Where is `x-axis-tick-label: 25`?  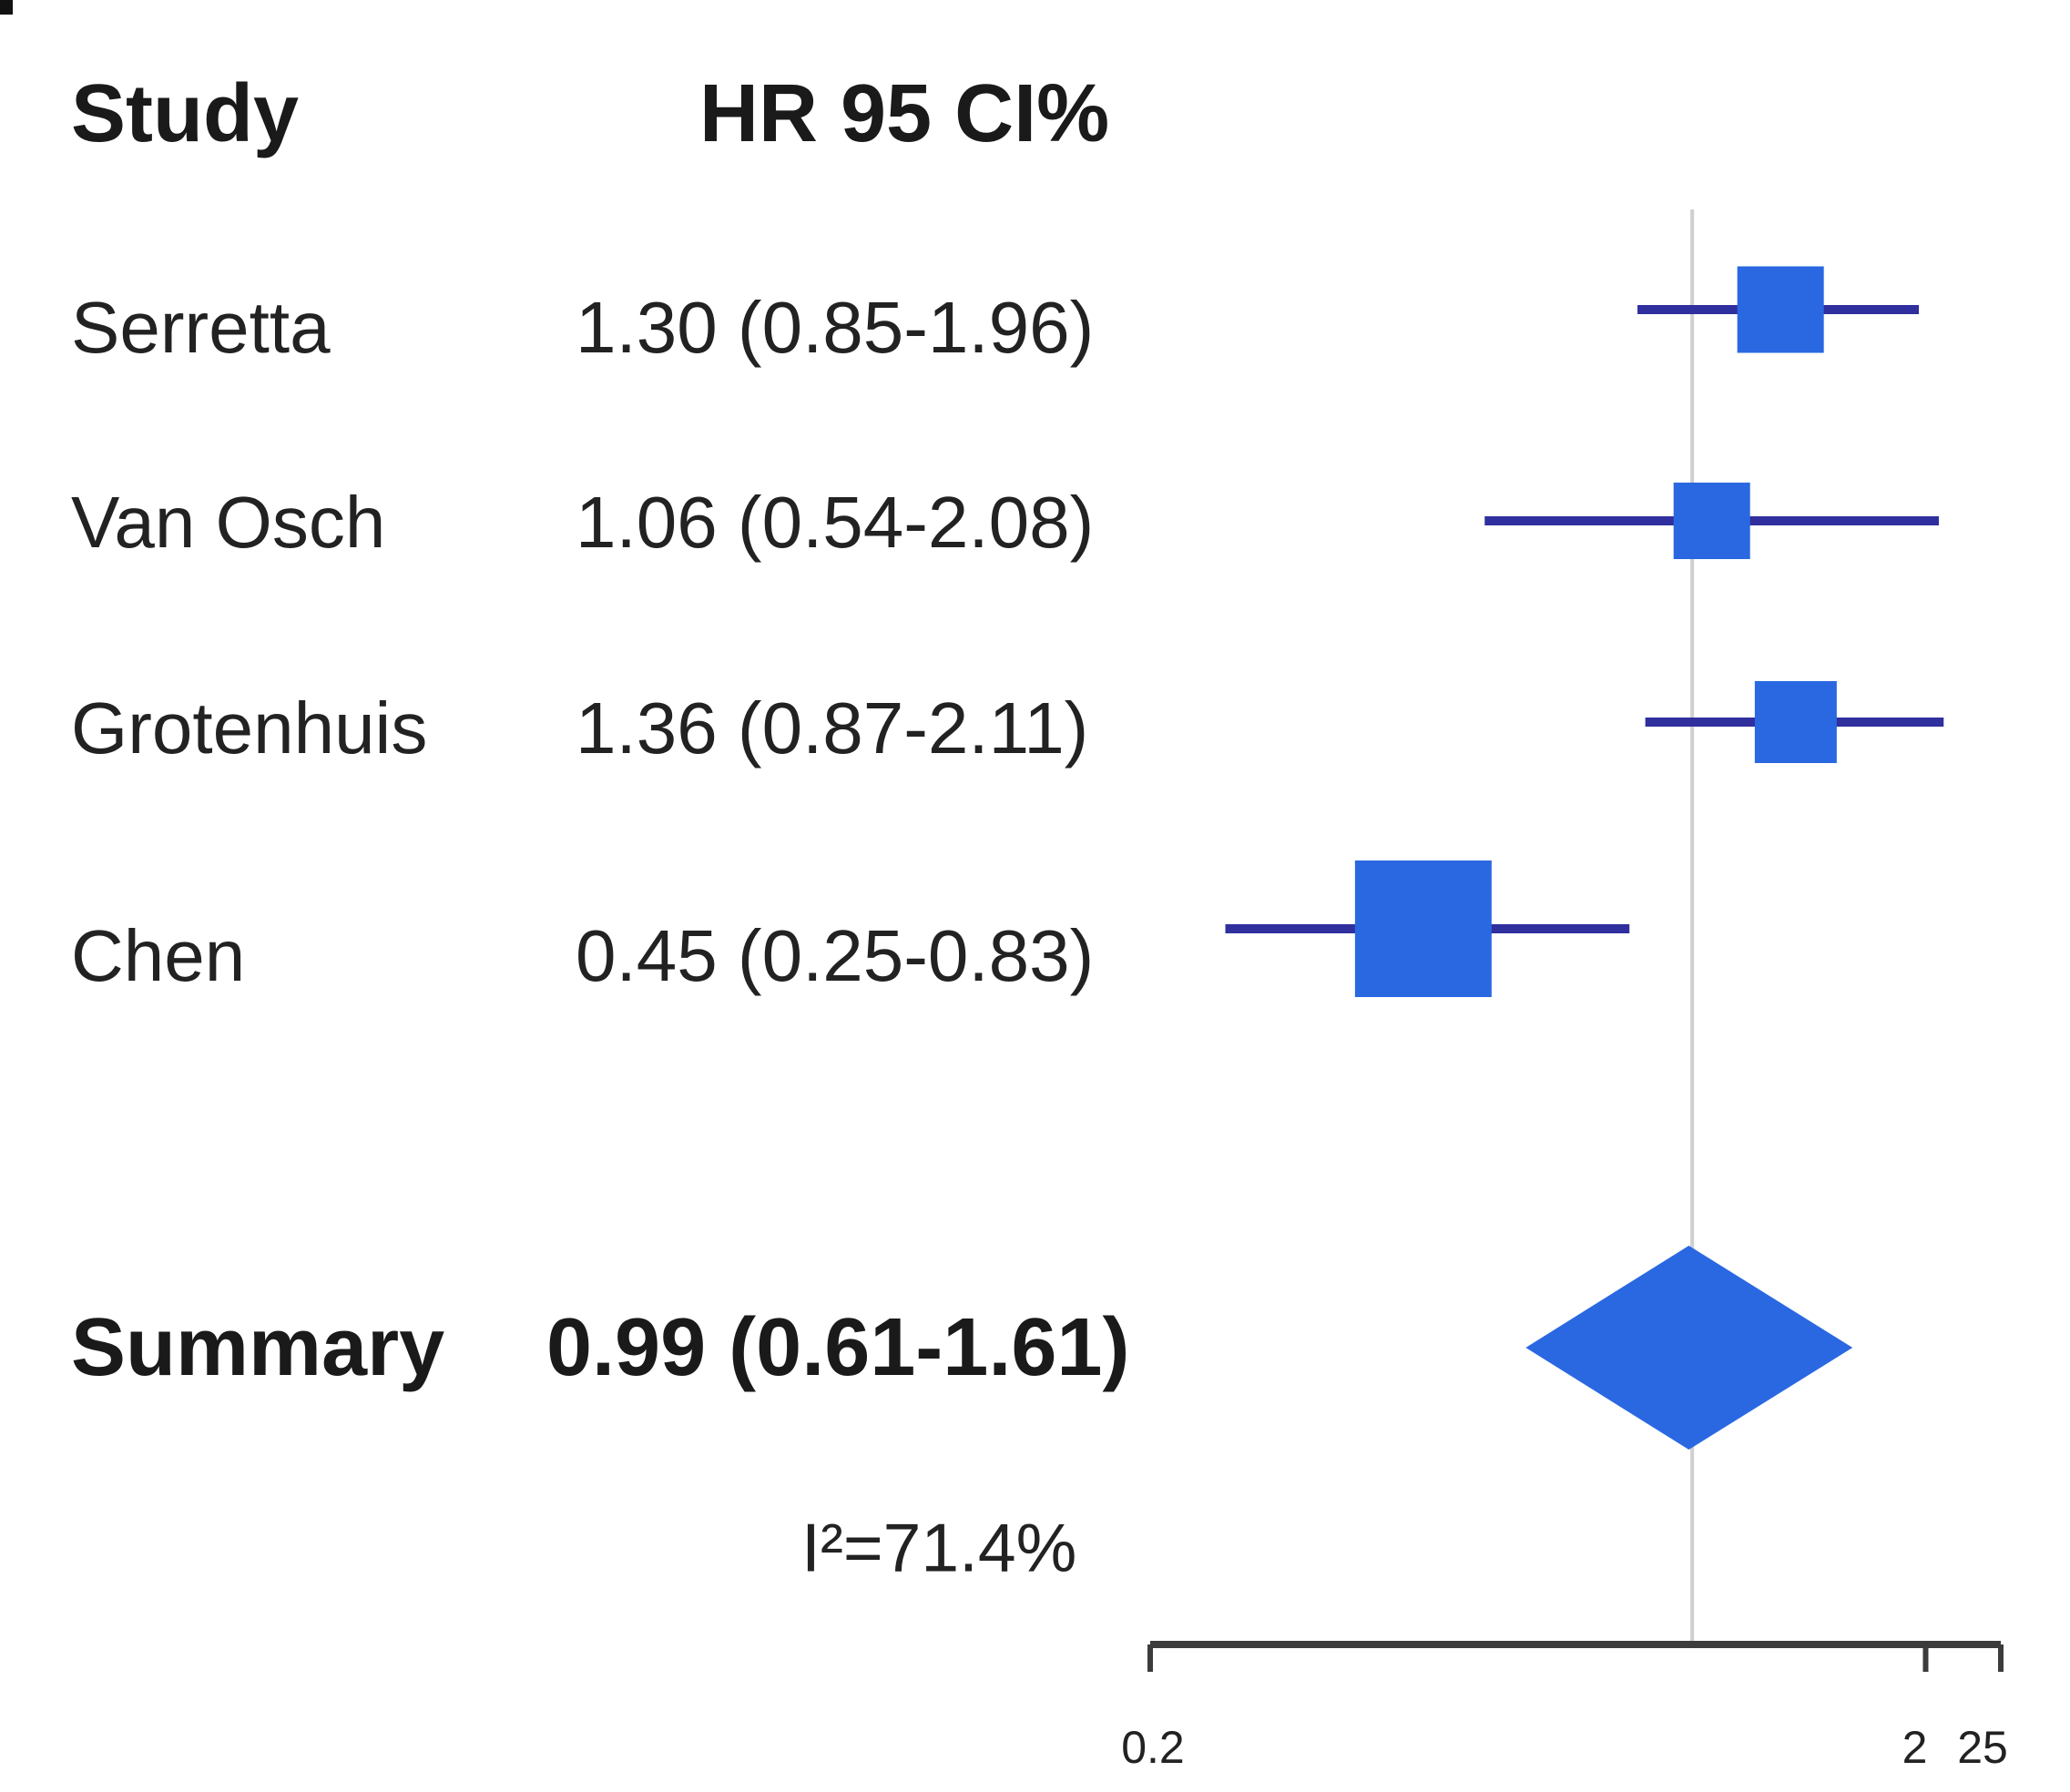
x-axis-tick-label: 25 is located at coordinates (1982, 1747).